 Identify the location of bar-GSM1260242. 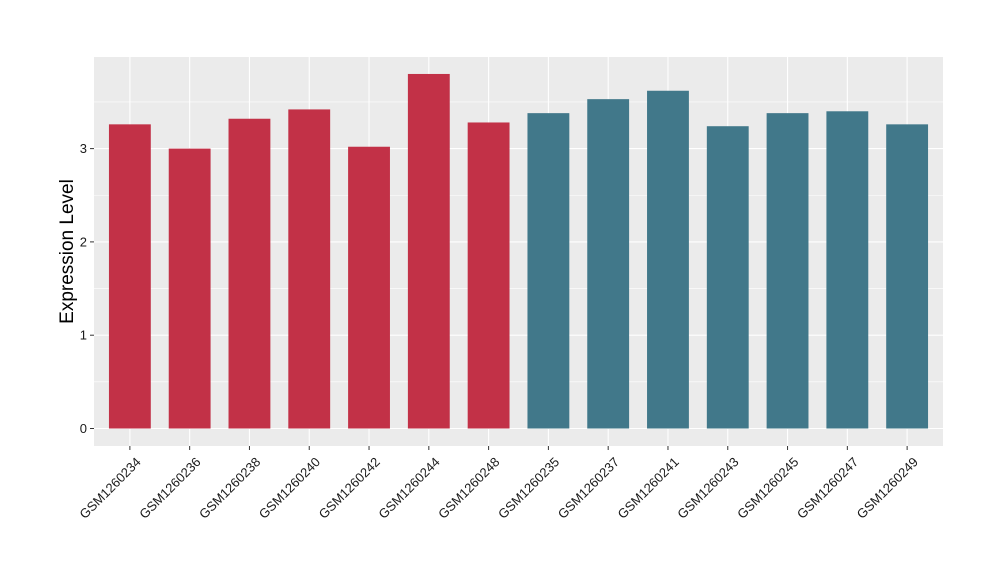
(369, 287).